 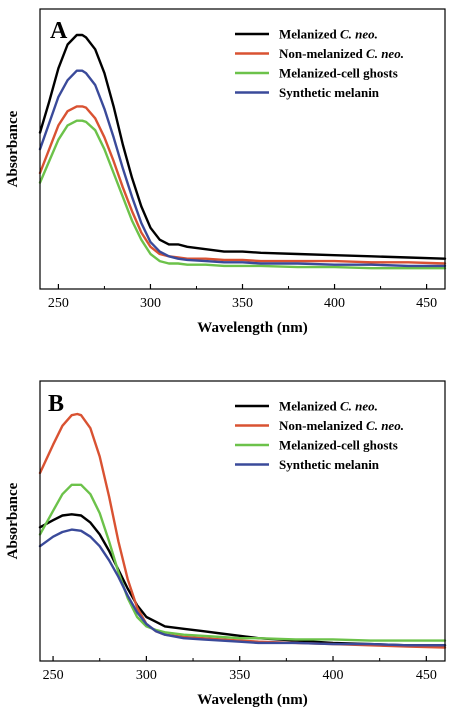 I want to click on panel-label: A, so click(x=59, y=31).